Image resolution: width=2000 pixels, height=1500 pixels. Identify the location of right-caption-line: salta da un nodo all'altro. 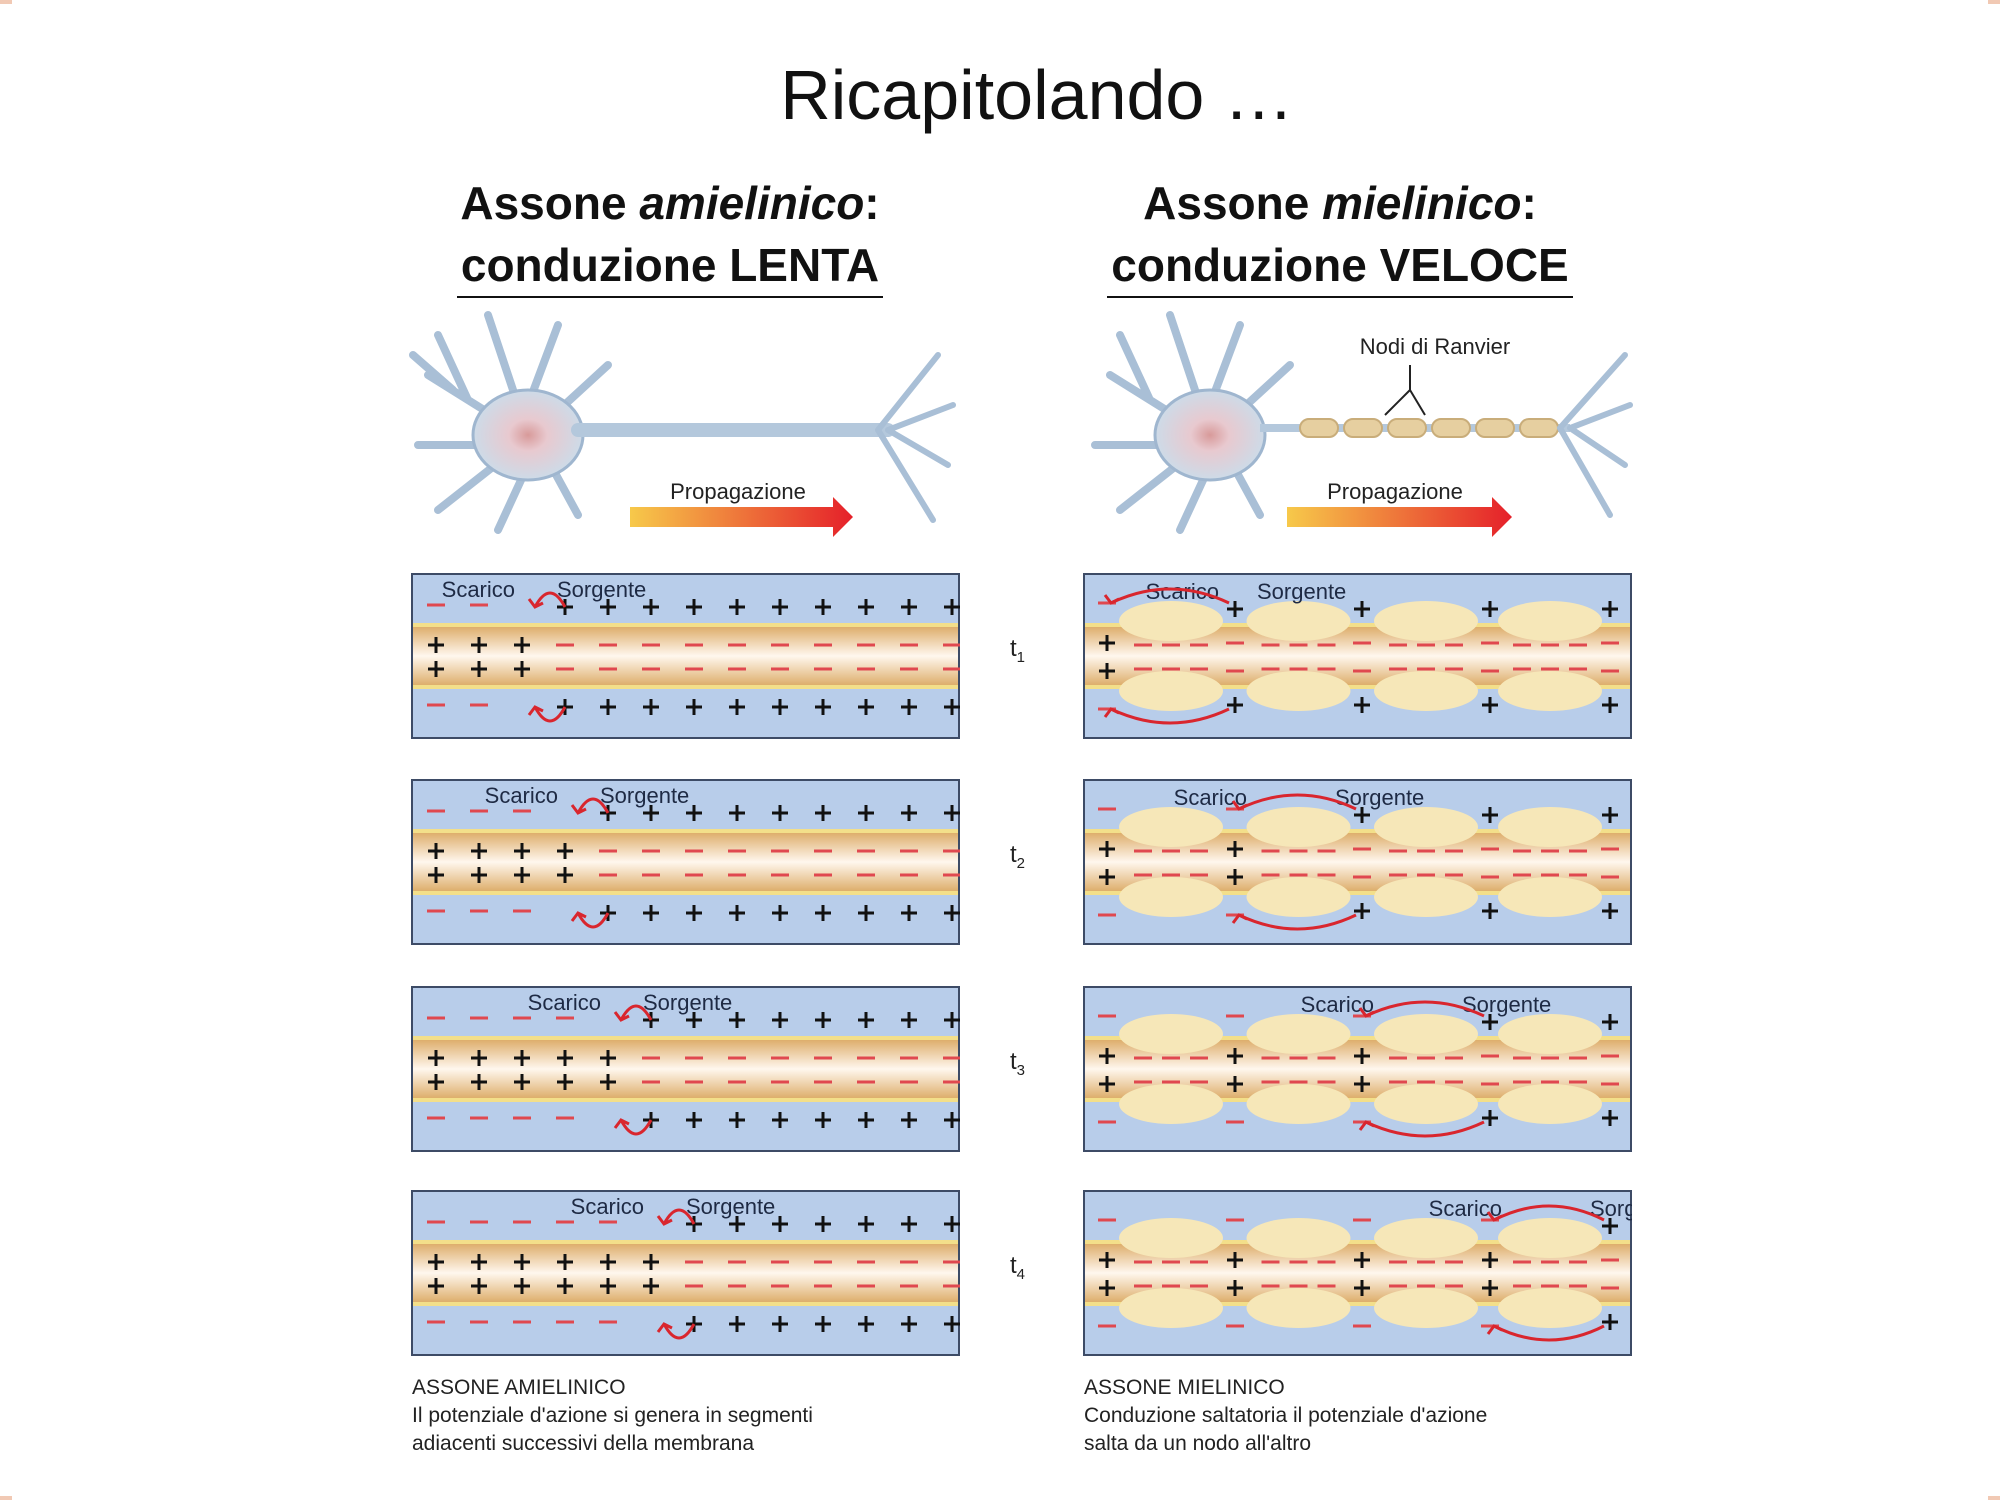
(1198, 1443).